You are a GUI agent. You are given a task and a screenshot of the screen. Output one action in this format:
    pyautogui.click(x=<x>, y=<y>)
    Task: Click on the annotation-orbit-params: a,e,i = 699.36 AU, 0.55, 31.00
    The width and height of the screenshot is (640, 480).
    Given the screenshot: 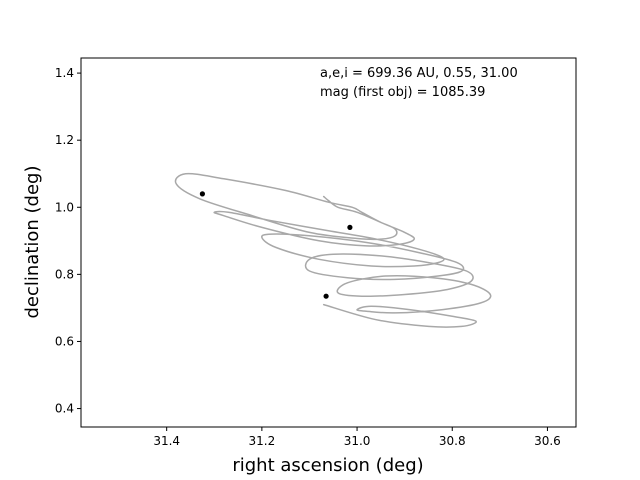 What is the action you would take?
    pyautogui.click(x=419, y=73)
    